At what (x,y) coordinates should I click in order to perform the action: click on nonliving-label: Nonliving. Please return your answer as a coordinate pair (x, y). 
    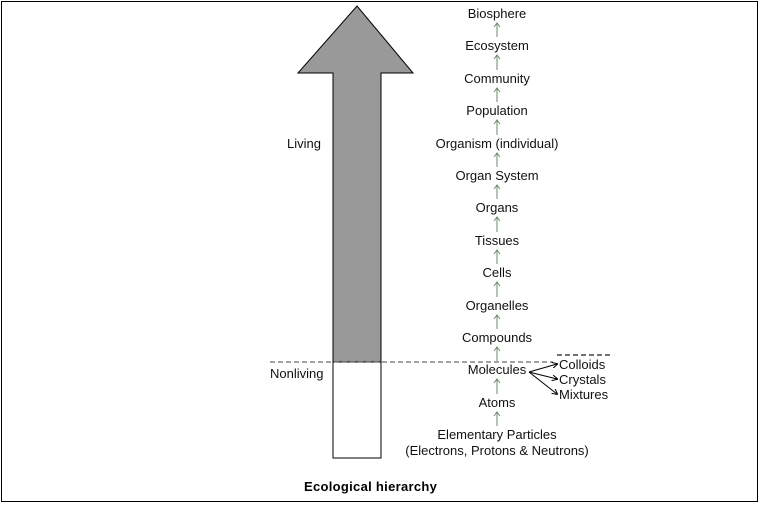
    Looking at the image, I should click on (297, 373).